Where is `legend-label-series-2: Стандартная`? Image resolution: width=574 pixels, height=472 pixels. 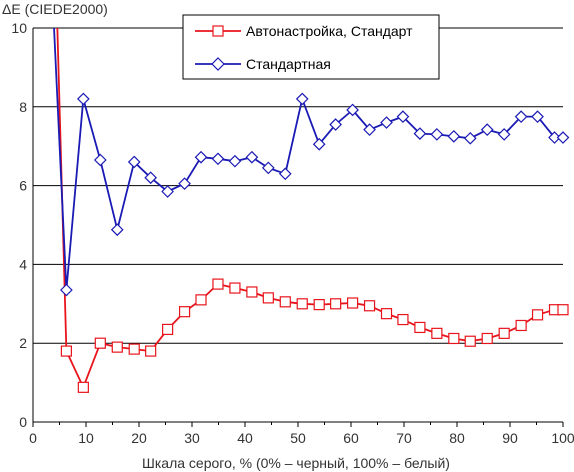
legend-label-series-2: Стандартная is located at coordinates (288, 64).